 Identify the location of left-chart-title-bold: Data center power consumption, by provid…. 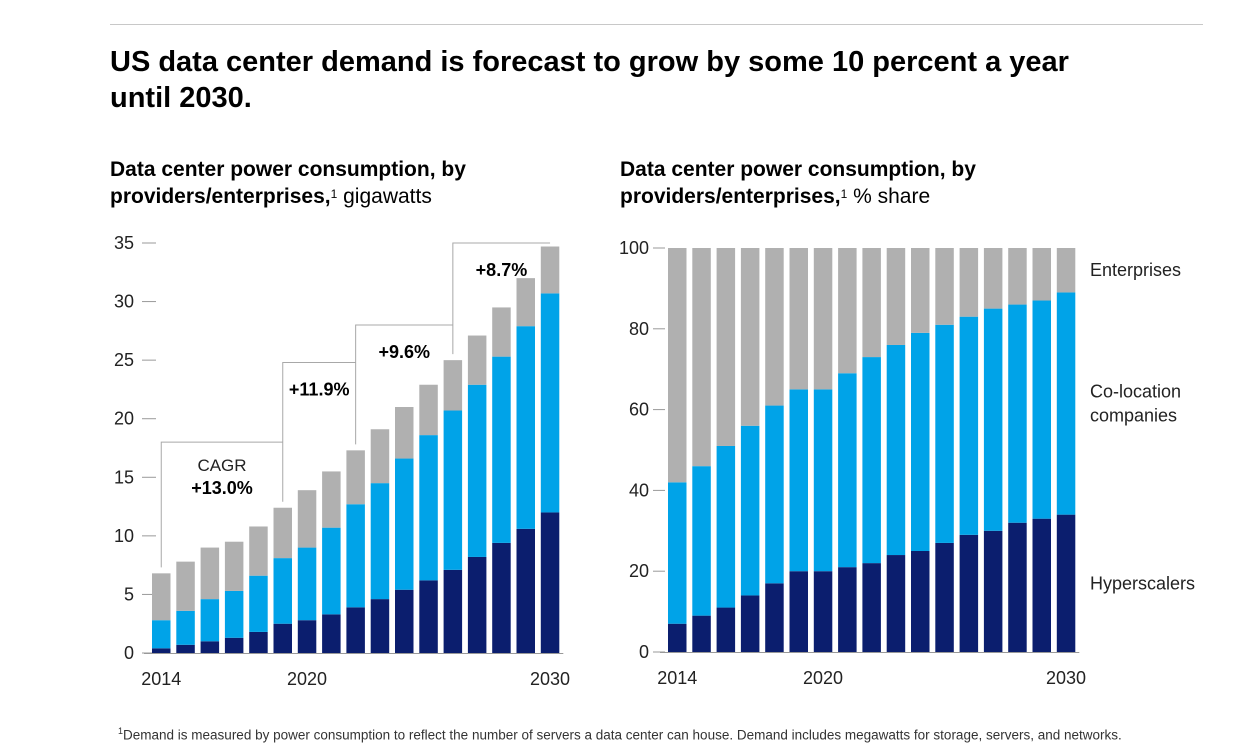
(288, 183).